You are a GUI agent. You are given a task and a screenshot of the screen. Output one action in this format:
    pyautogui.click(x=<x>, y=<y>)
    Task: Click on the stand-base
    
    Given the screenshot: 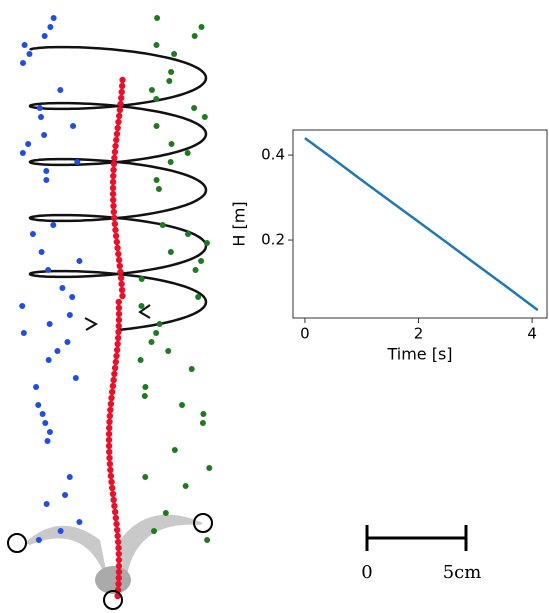 What is the action you would take?
    pyautogui.click(x=113, y=580)
    